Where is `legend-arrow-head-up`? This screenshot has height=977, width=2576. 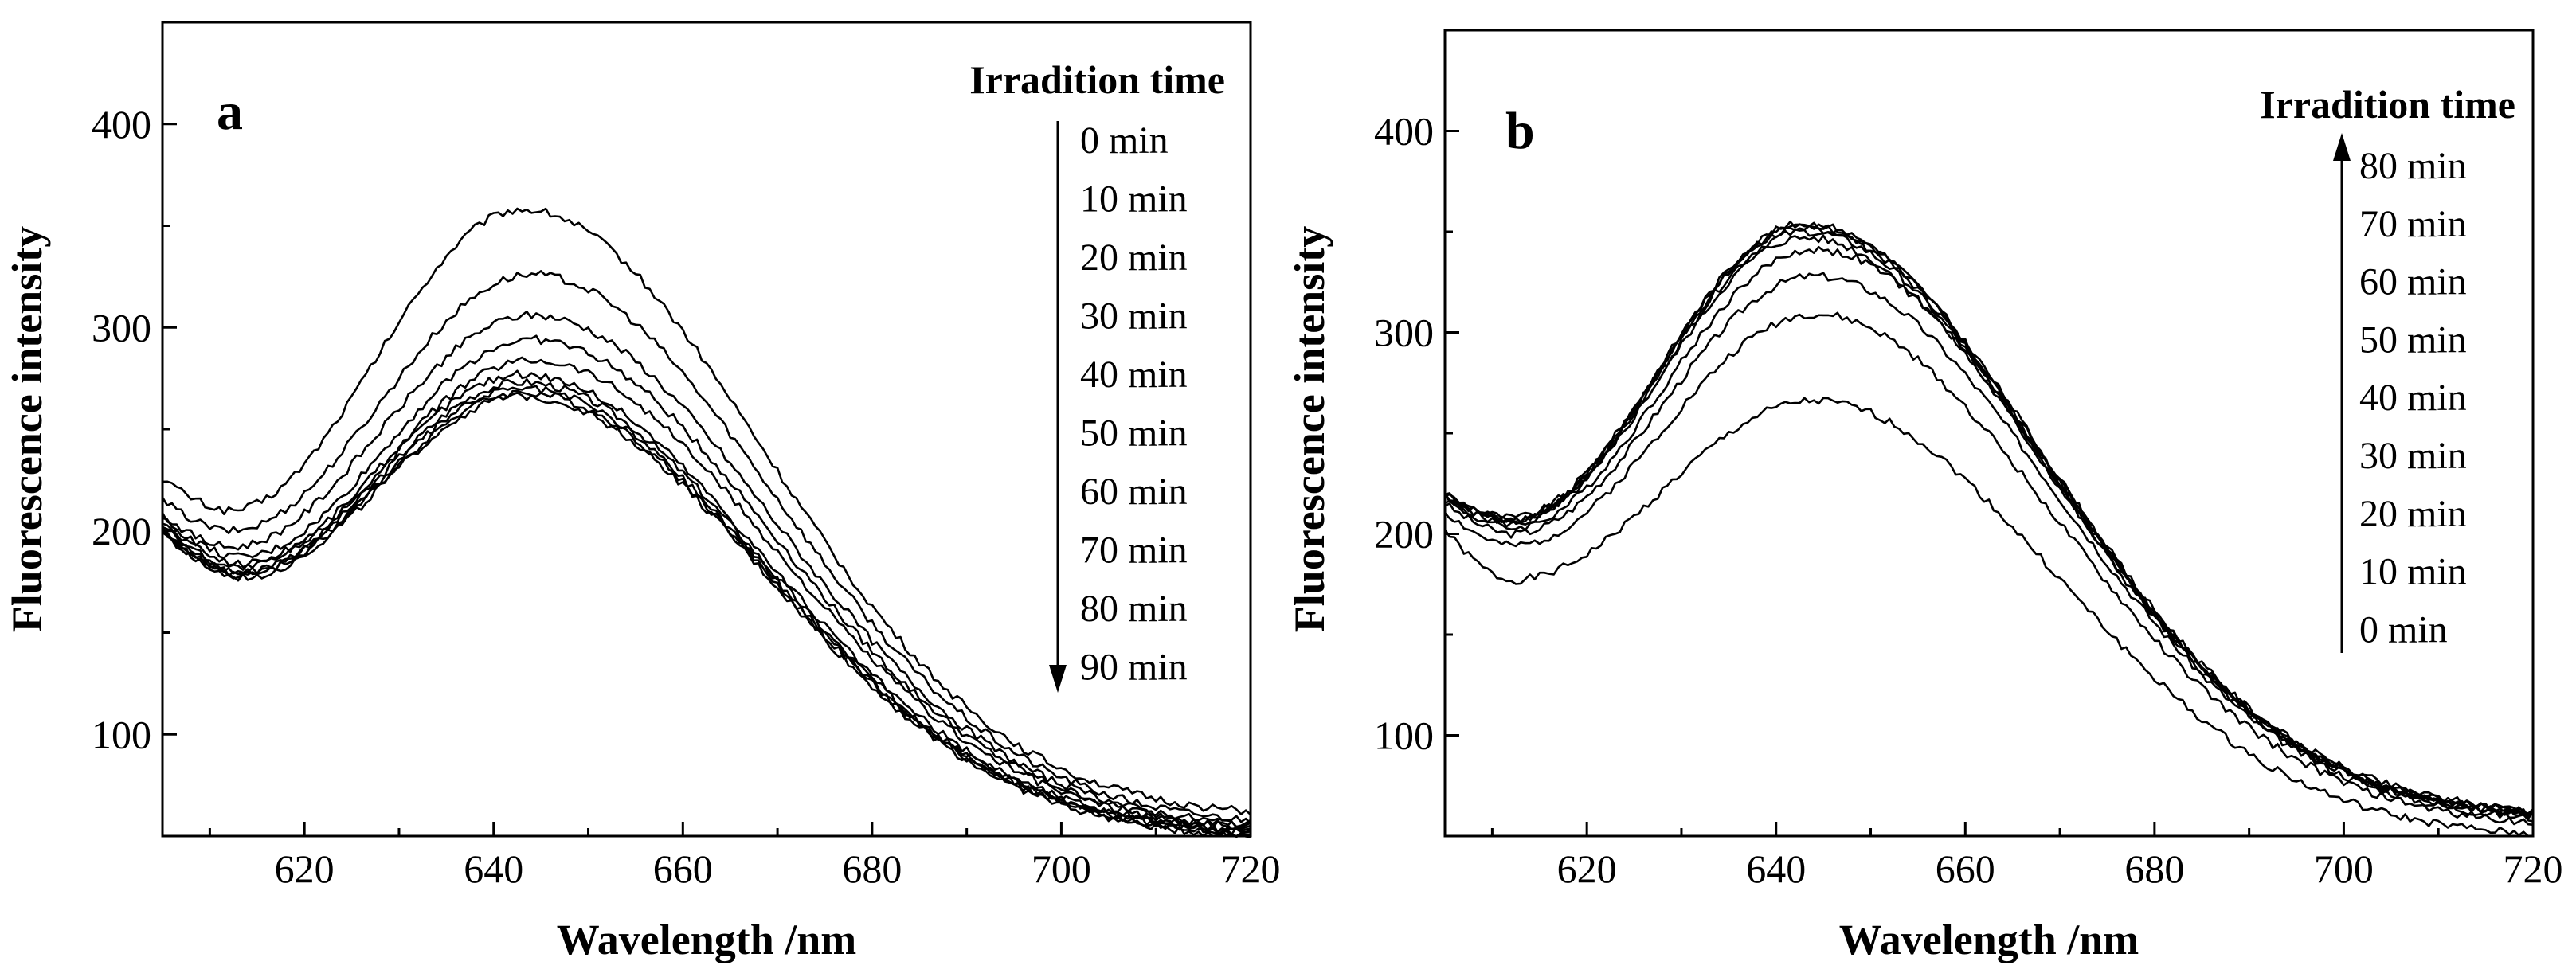 legend-arrow-head-up is located at coordinates (2342, 147).